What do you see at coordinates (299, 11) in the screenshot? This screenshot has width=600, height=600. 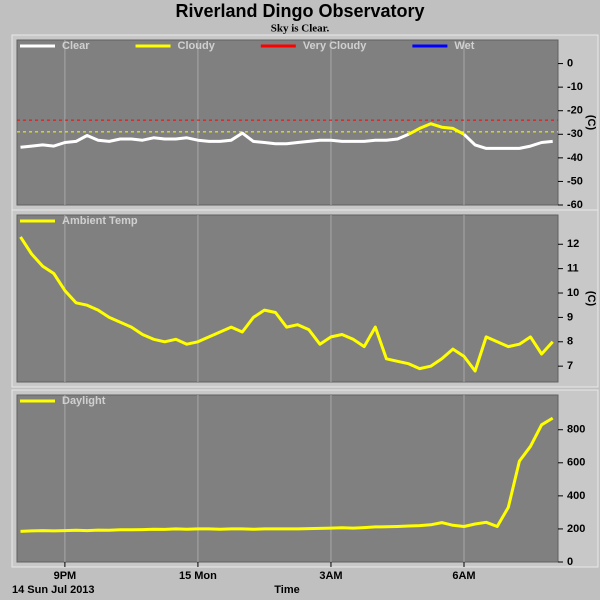 I see `chart-title: Riverland Dingo Observatory` at bounding box center [299, 11].